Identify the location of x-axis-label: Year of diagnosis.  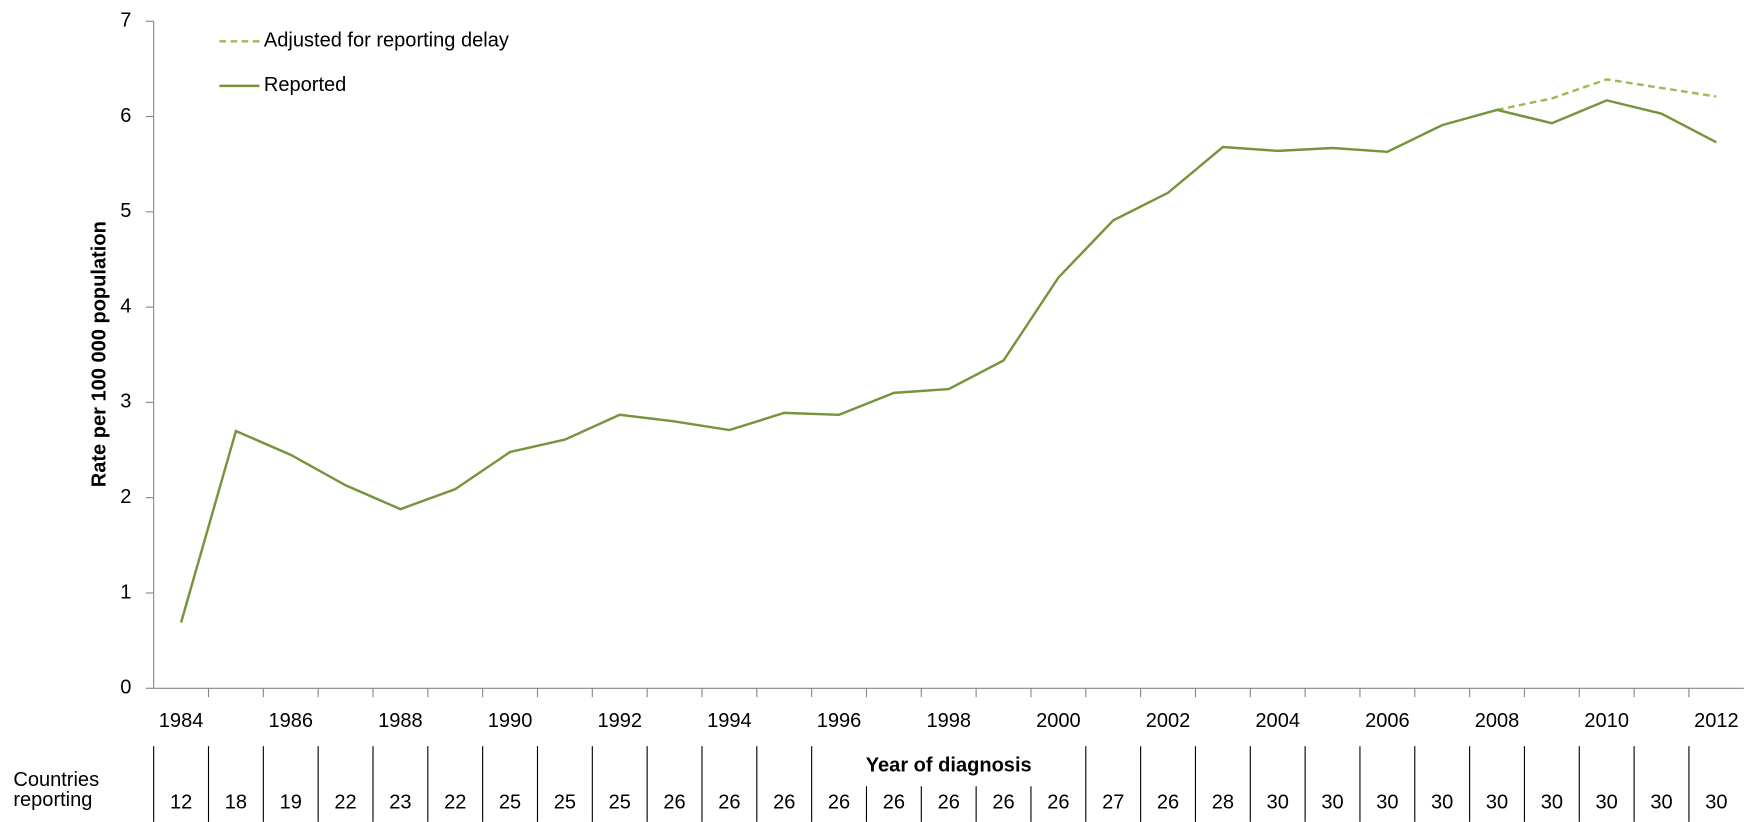
(949, 766).